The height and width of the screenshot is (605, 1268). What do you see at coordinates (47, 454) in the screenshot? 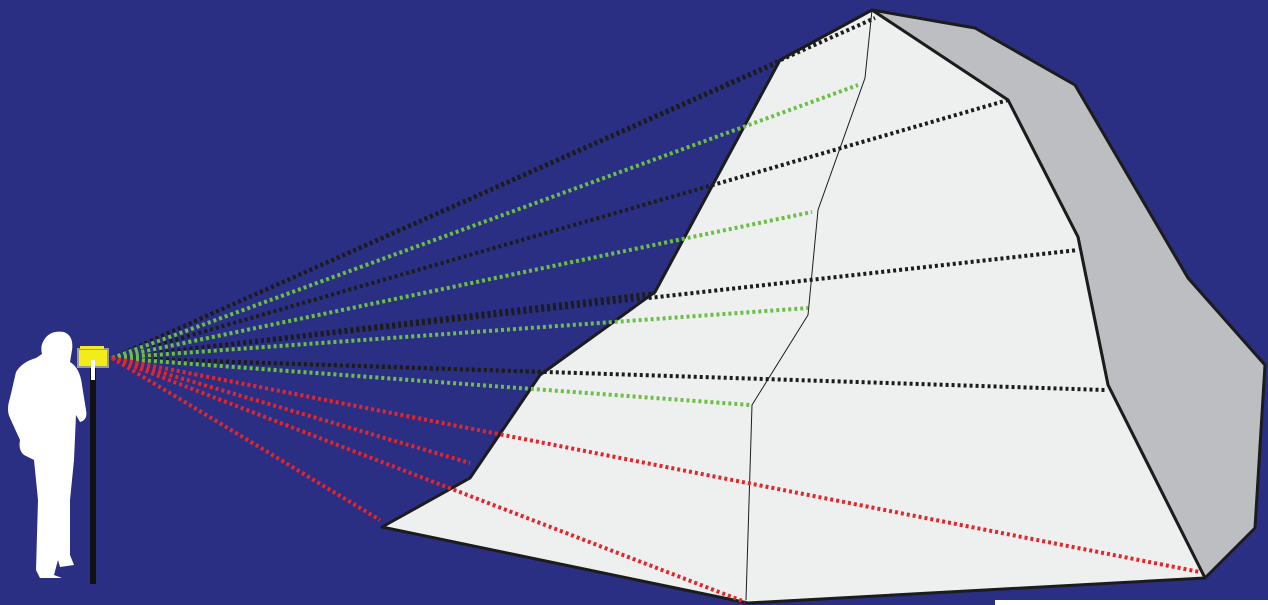
I see `person-silhouette` at bounding box center [47, 454].